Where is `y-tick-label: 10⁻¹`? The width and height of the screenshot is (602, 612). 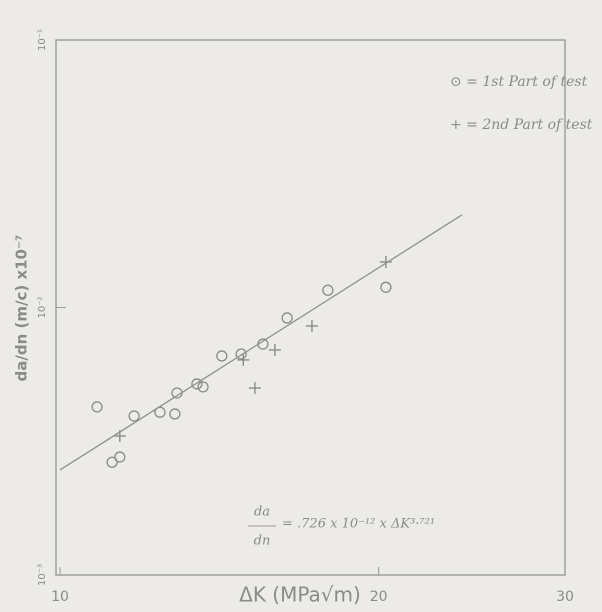 y-tick-label: 10⁻¹ is located at coordinates (42, 40).